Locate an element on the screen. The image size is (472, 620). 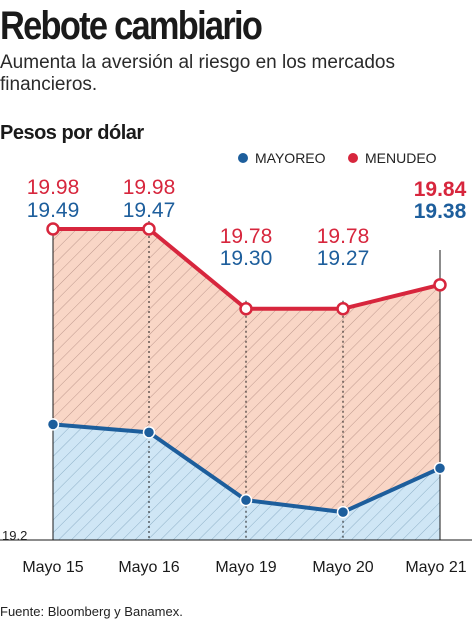
legend-swatch-menudeo is located at coordinates (353, 158).